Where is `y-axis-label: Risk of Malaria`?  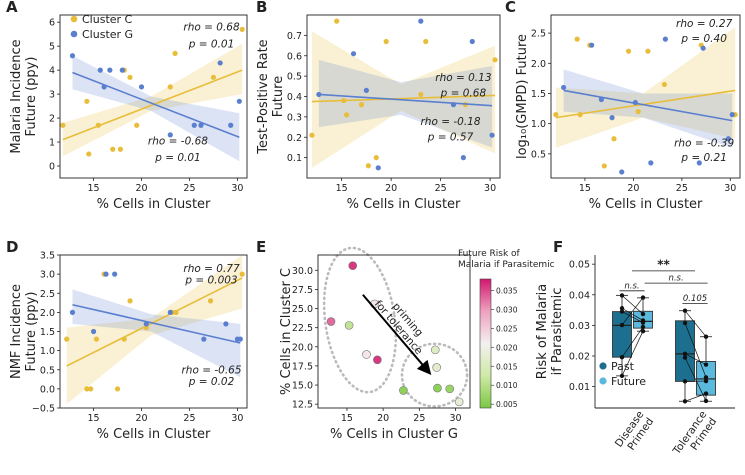 y-axis-label: Risk of Malaria is located at coordinates (542, 331).